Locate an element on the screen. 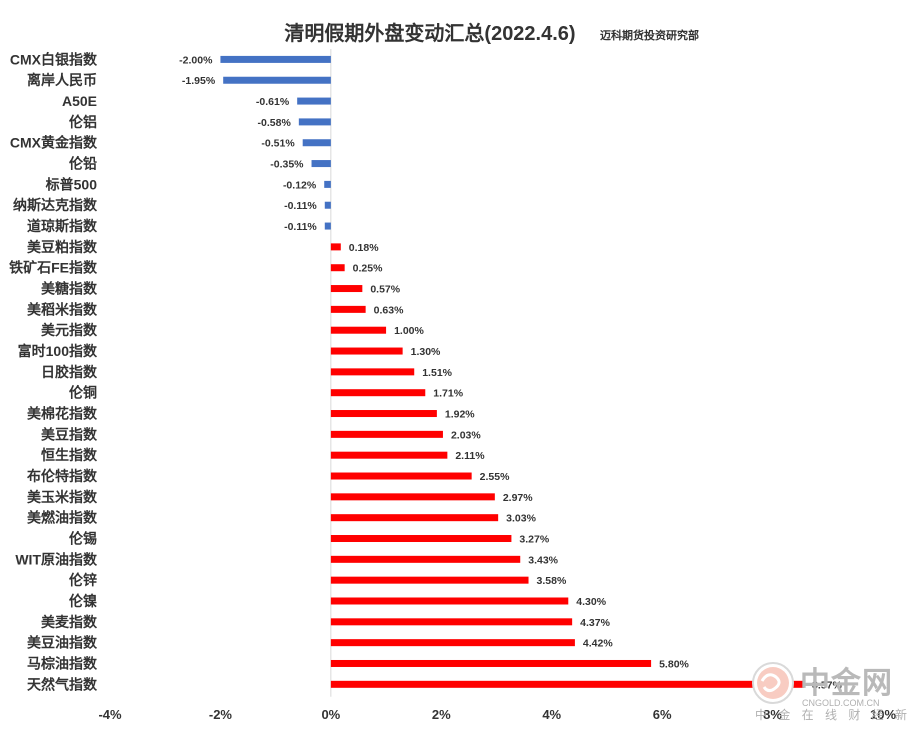  category-label: 伦铅 is located at coordinates (83, 164).